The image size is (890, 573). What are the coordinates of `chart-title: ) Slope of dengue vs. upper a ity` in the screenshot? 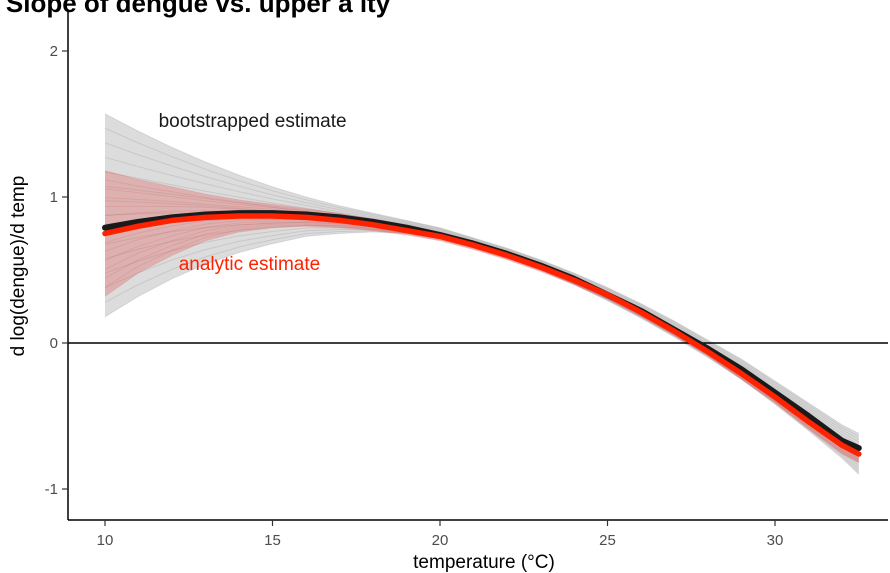 It's located at (195, 9).